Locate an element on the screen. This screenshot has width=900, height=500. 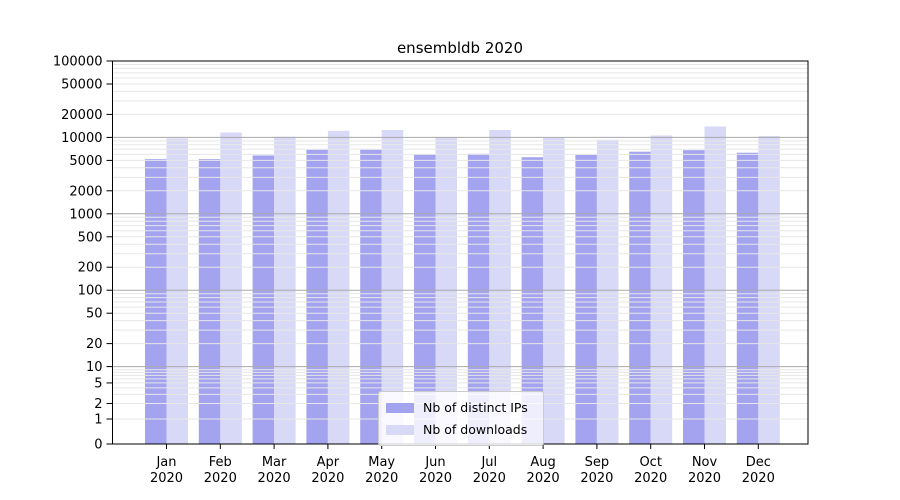
y-tick-label-50000: 50000 is located at coordinates (81, 84).